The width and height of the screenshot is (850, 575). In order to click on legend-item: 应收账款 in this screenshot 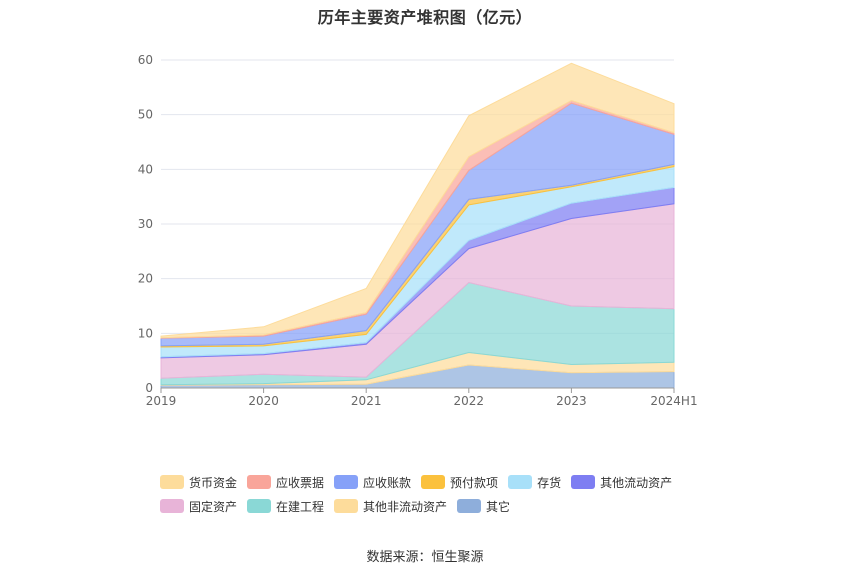, I will do `click(372, 482)`.